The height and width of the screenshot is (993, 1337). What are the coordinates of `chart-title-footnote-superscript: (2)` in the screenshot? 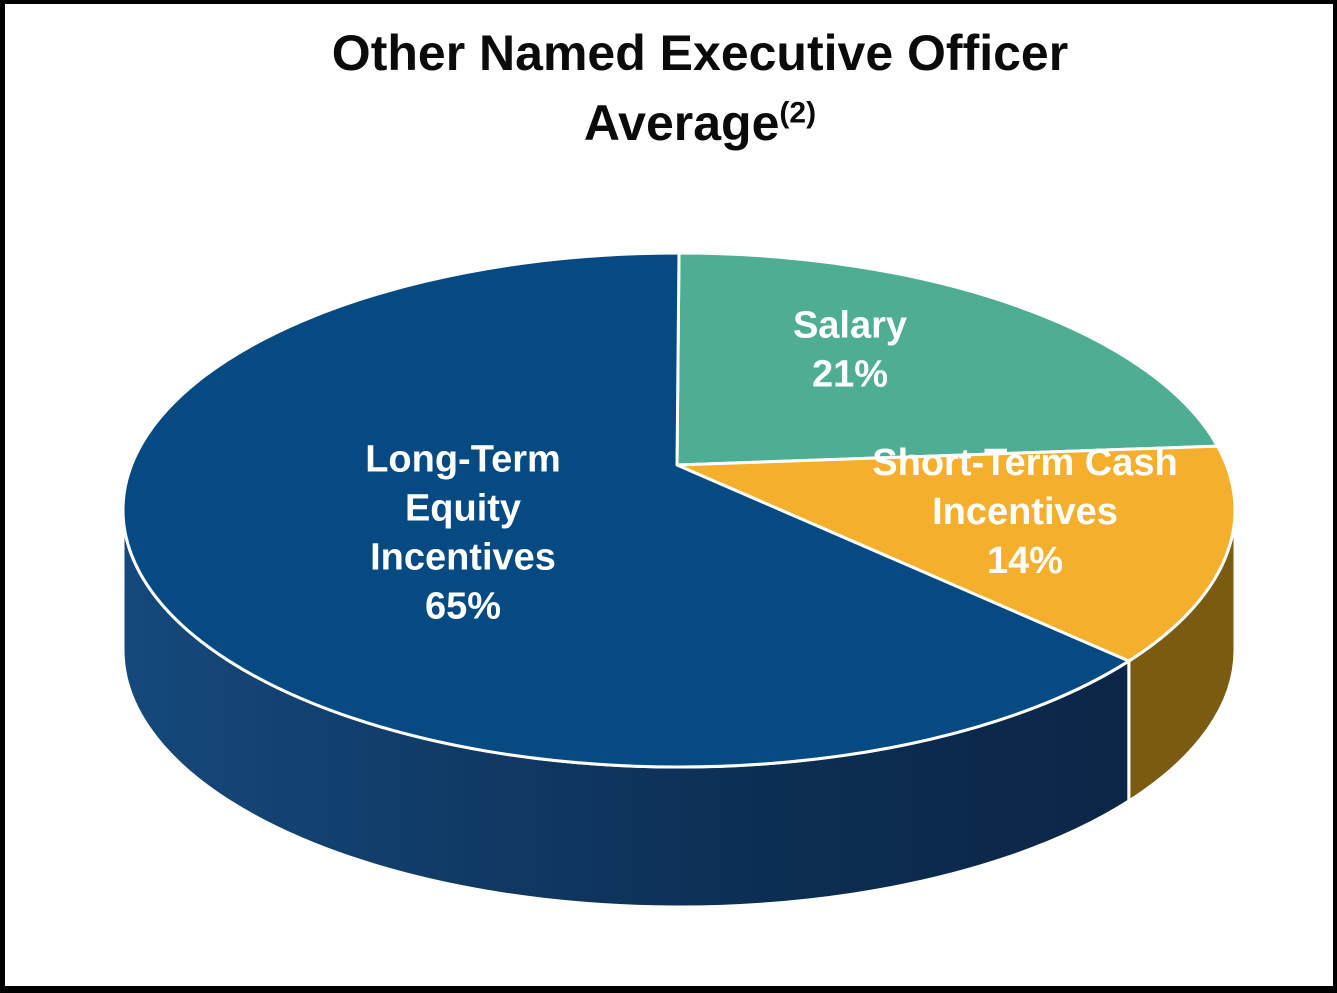 It's located at (798, 113).